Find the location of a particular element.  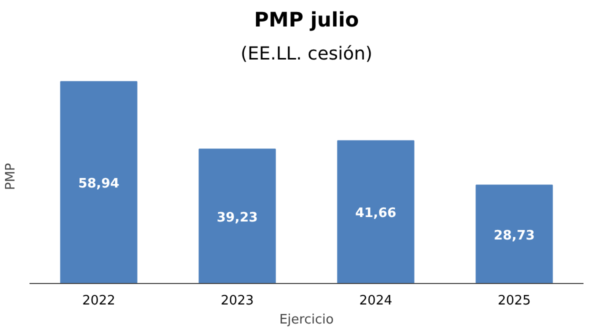

x-tick-label: 2025 is located at coordinates (514, 301).